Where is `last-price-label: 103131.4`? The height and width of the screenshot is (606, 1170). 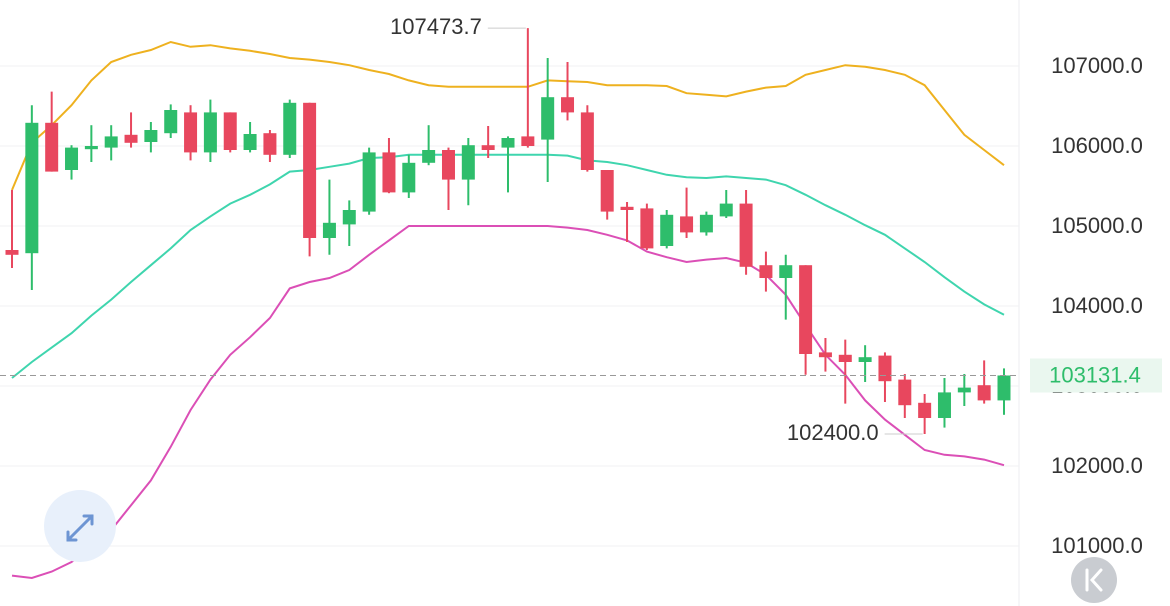
last-price-label: 103131.4 is located at coordinates (1095, 374).